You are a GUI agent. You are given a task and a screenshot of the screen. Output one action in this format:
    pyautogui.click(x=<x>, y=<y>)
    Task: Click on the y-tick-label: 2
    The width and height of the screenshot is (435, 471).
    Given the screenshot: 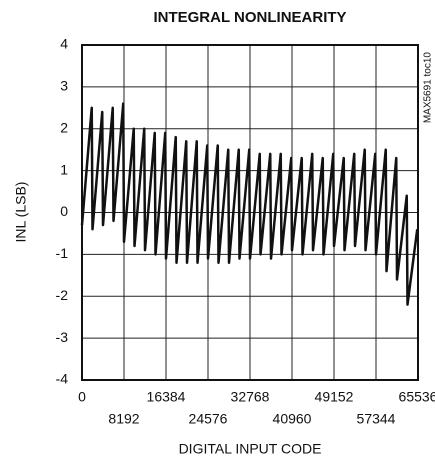 What is the action you would take?
    pyautogui.click(x=64, y=127)
    